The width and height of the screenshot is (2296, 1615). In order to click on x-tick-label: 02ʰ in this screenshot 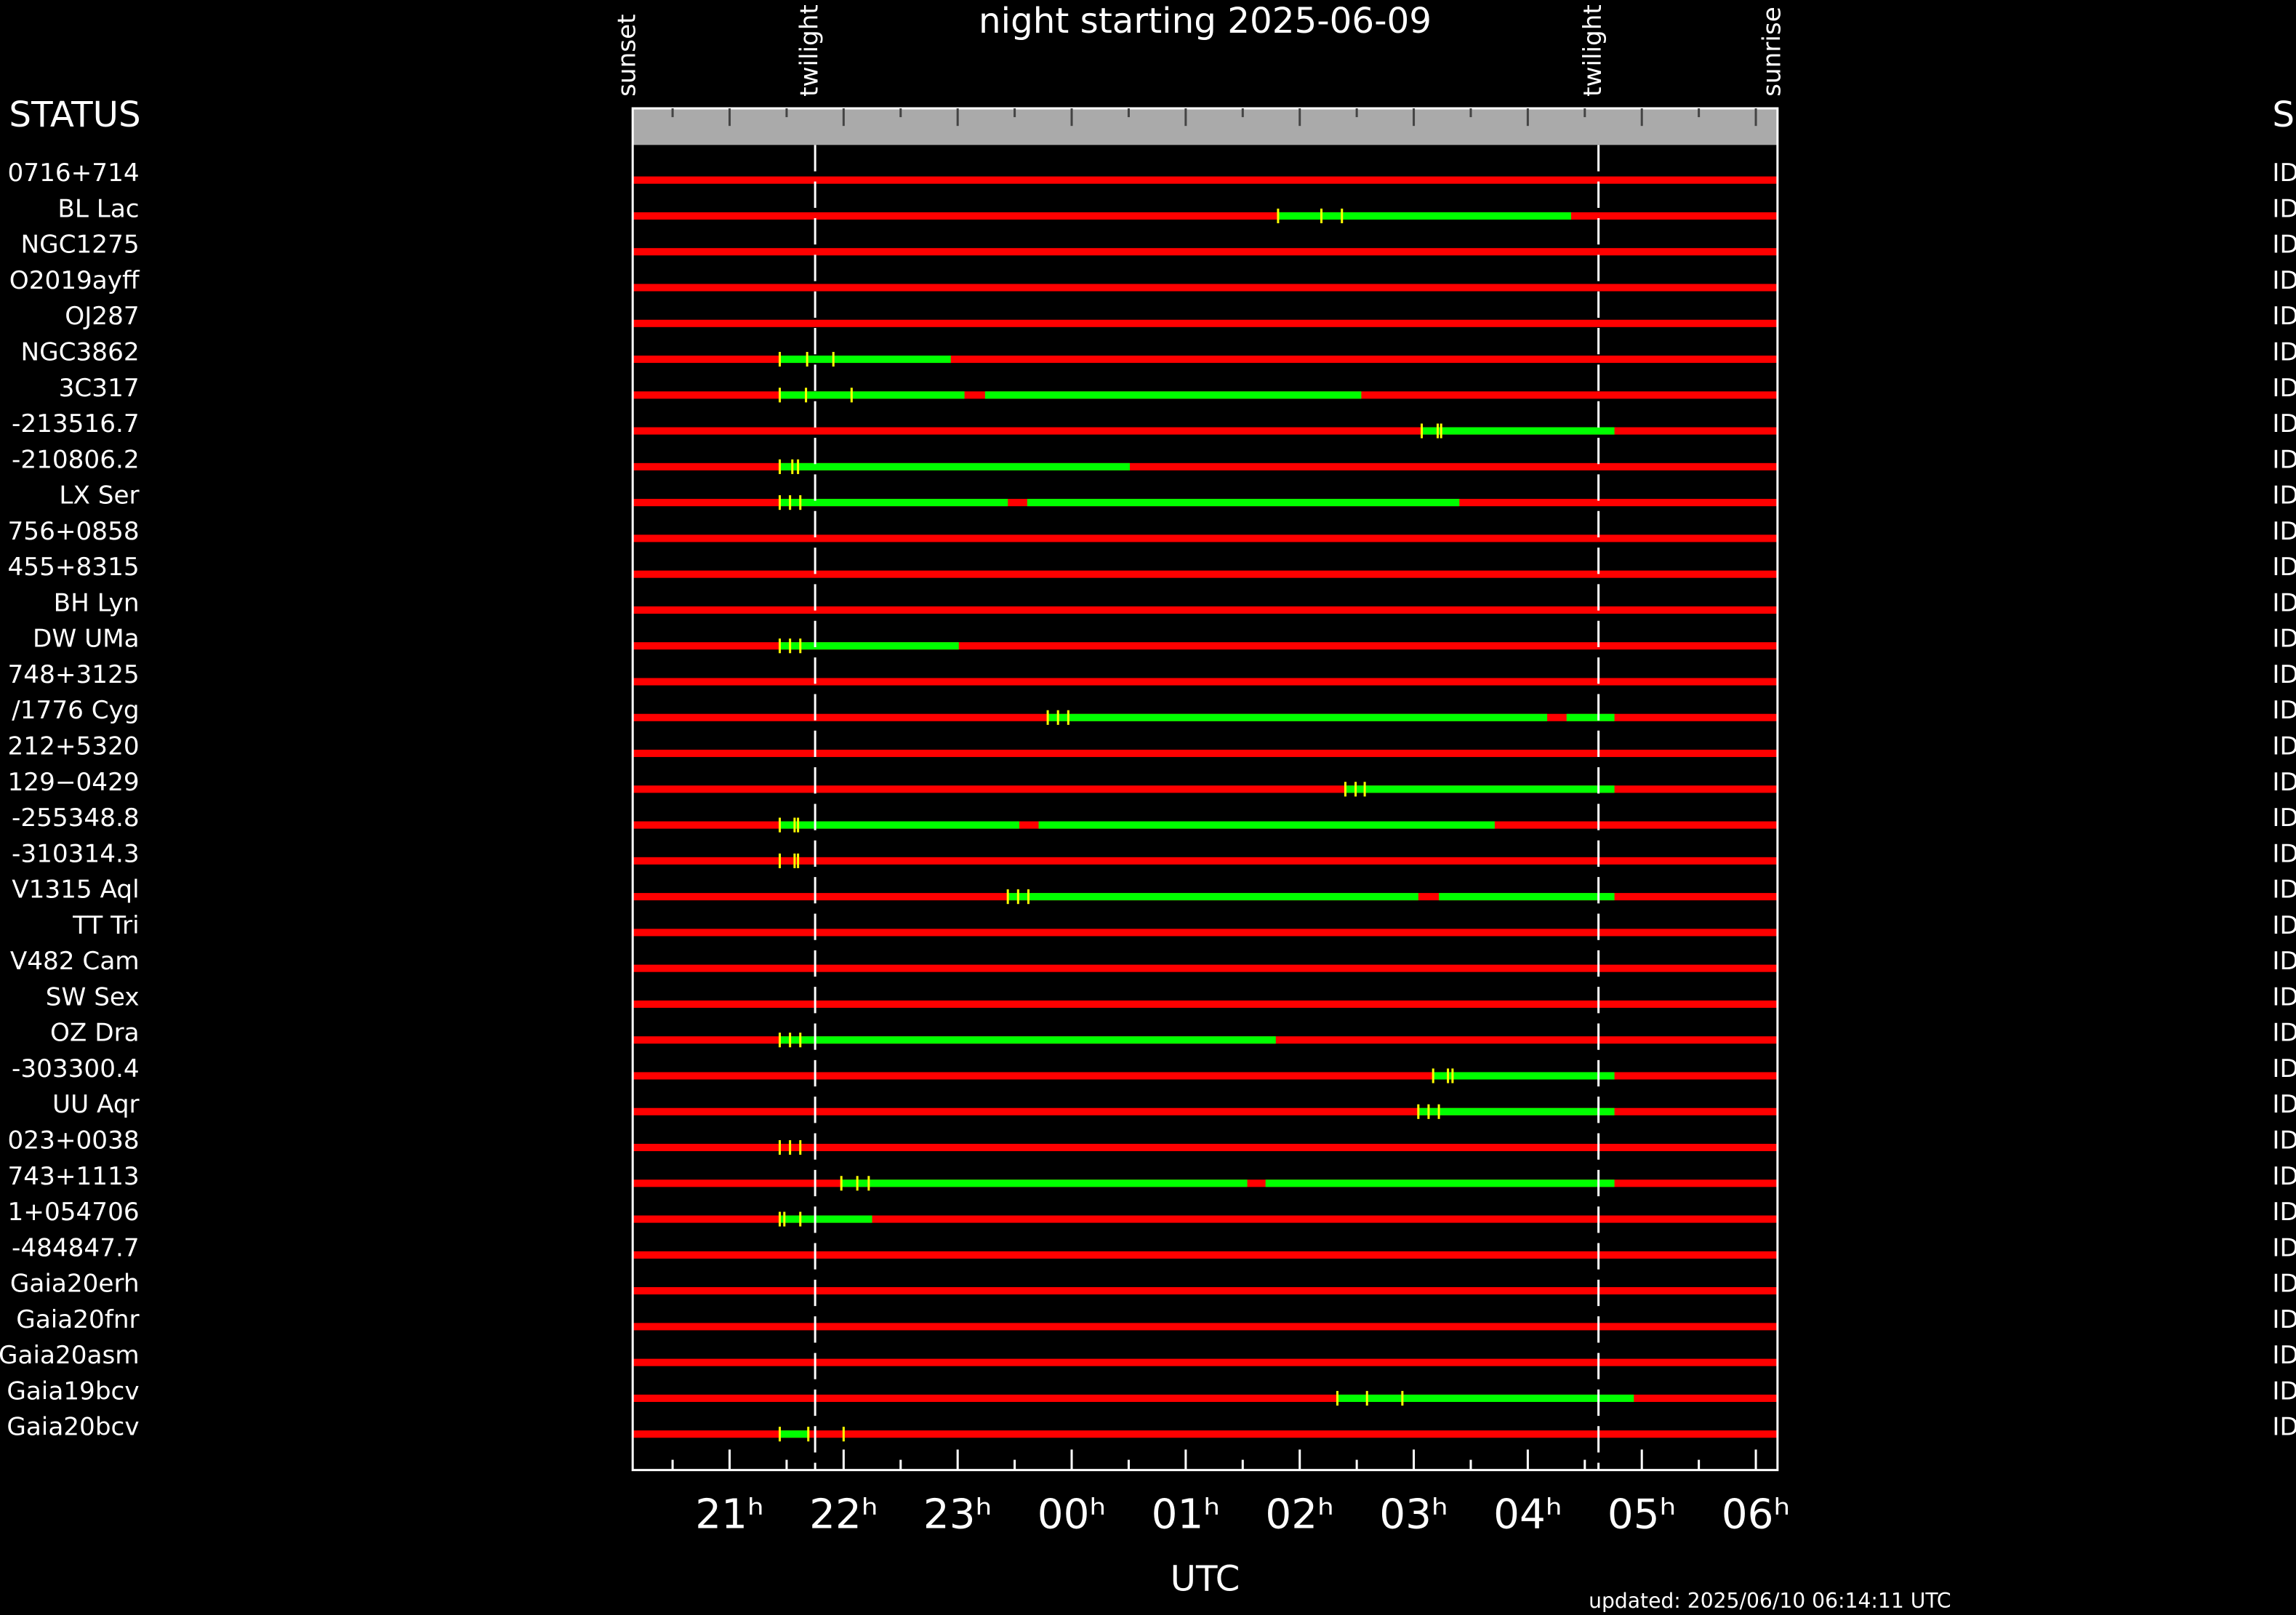, I will do `click(1299, 1515)`.